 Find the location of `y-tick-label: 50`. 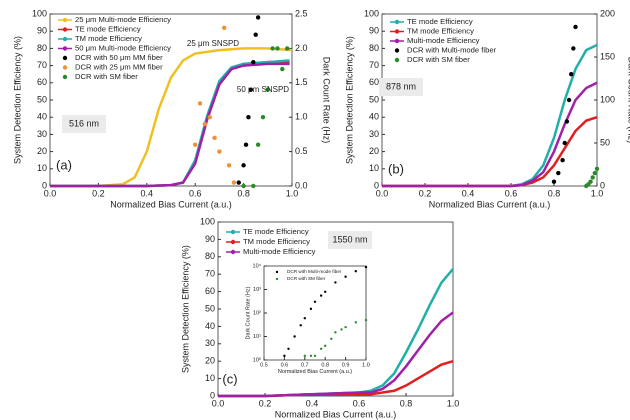

y-tick-label: 50 is located at coordinates (42, 99).